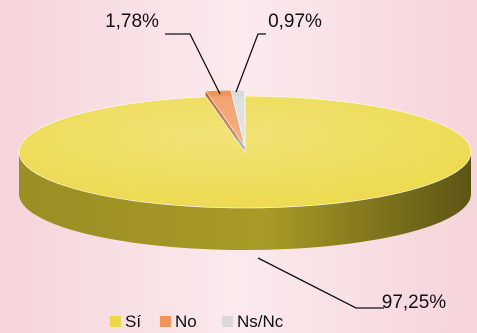 This screenshot has height=333, width=477. Describe the element at coordinates (414, 302) in the screenshot. I see `data-label-si: 97,25%` at that location.